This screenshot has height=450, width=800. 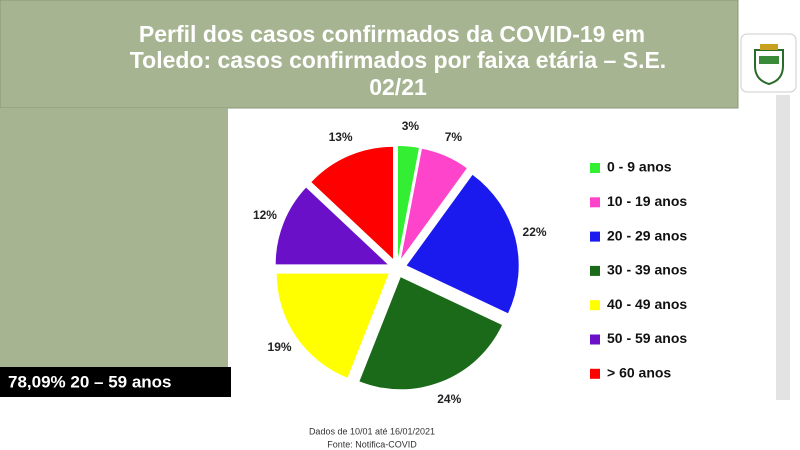 What do you see at coordinates (647, 201) in the screenshot?
I see `legend-label: 10 - 19 anos` at bounding box center [647, 201].